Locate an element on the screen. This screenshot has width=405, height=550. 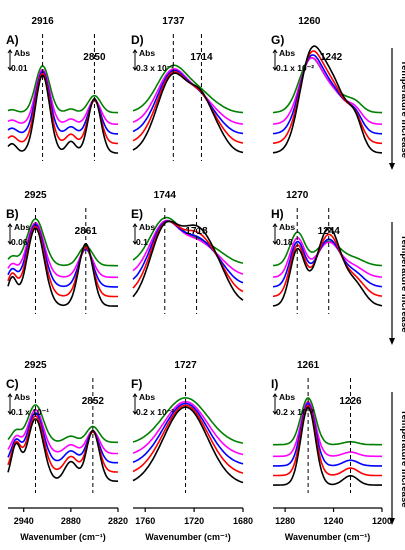
scale-label-9: 0.2 x 10⁻² is located at coordinates (295, 412).